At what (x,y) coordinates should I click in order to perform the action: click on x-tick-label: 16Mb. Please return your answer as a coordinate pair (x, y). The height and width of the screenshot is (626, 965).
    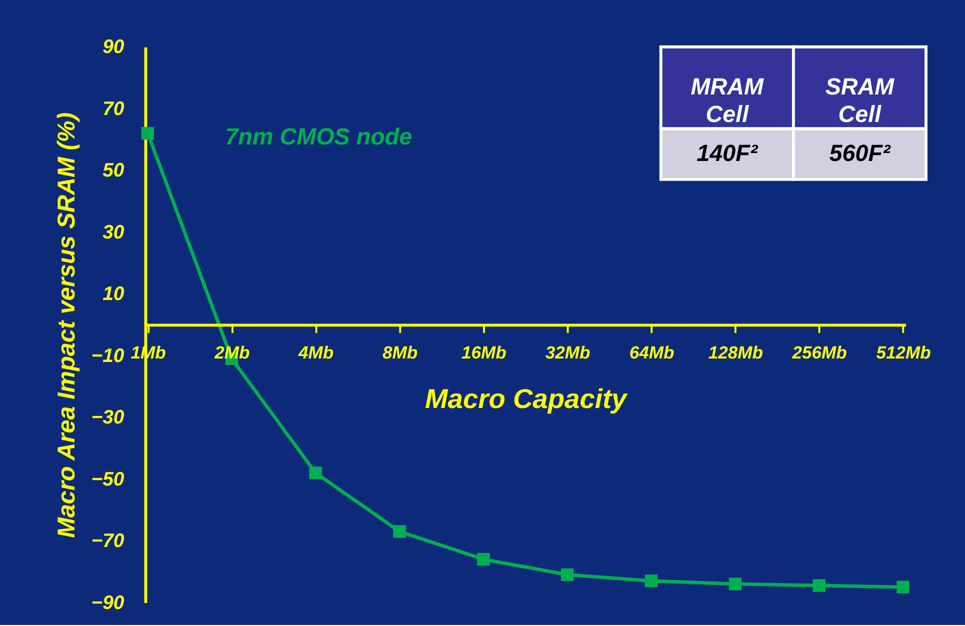
    Looking at the image, I should click on (484, 352).